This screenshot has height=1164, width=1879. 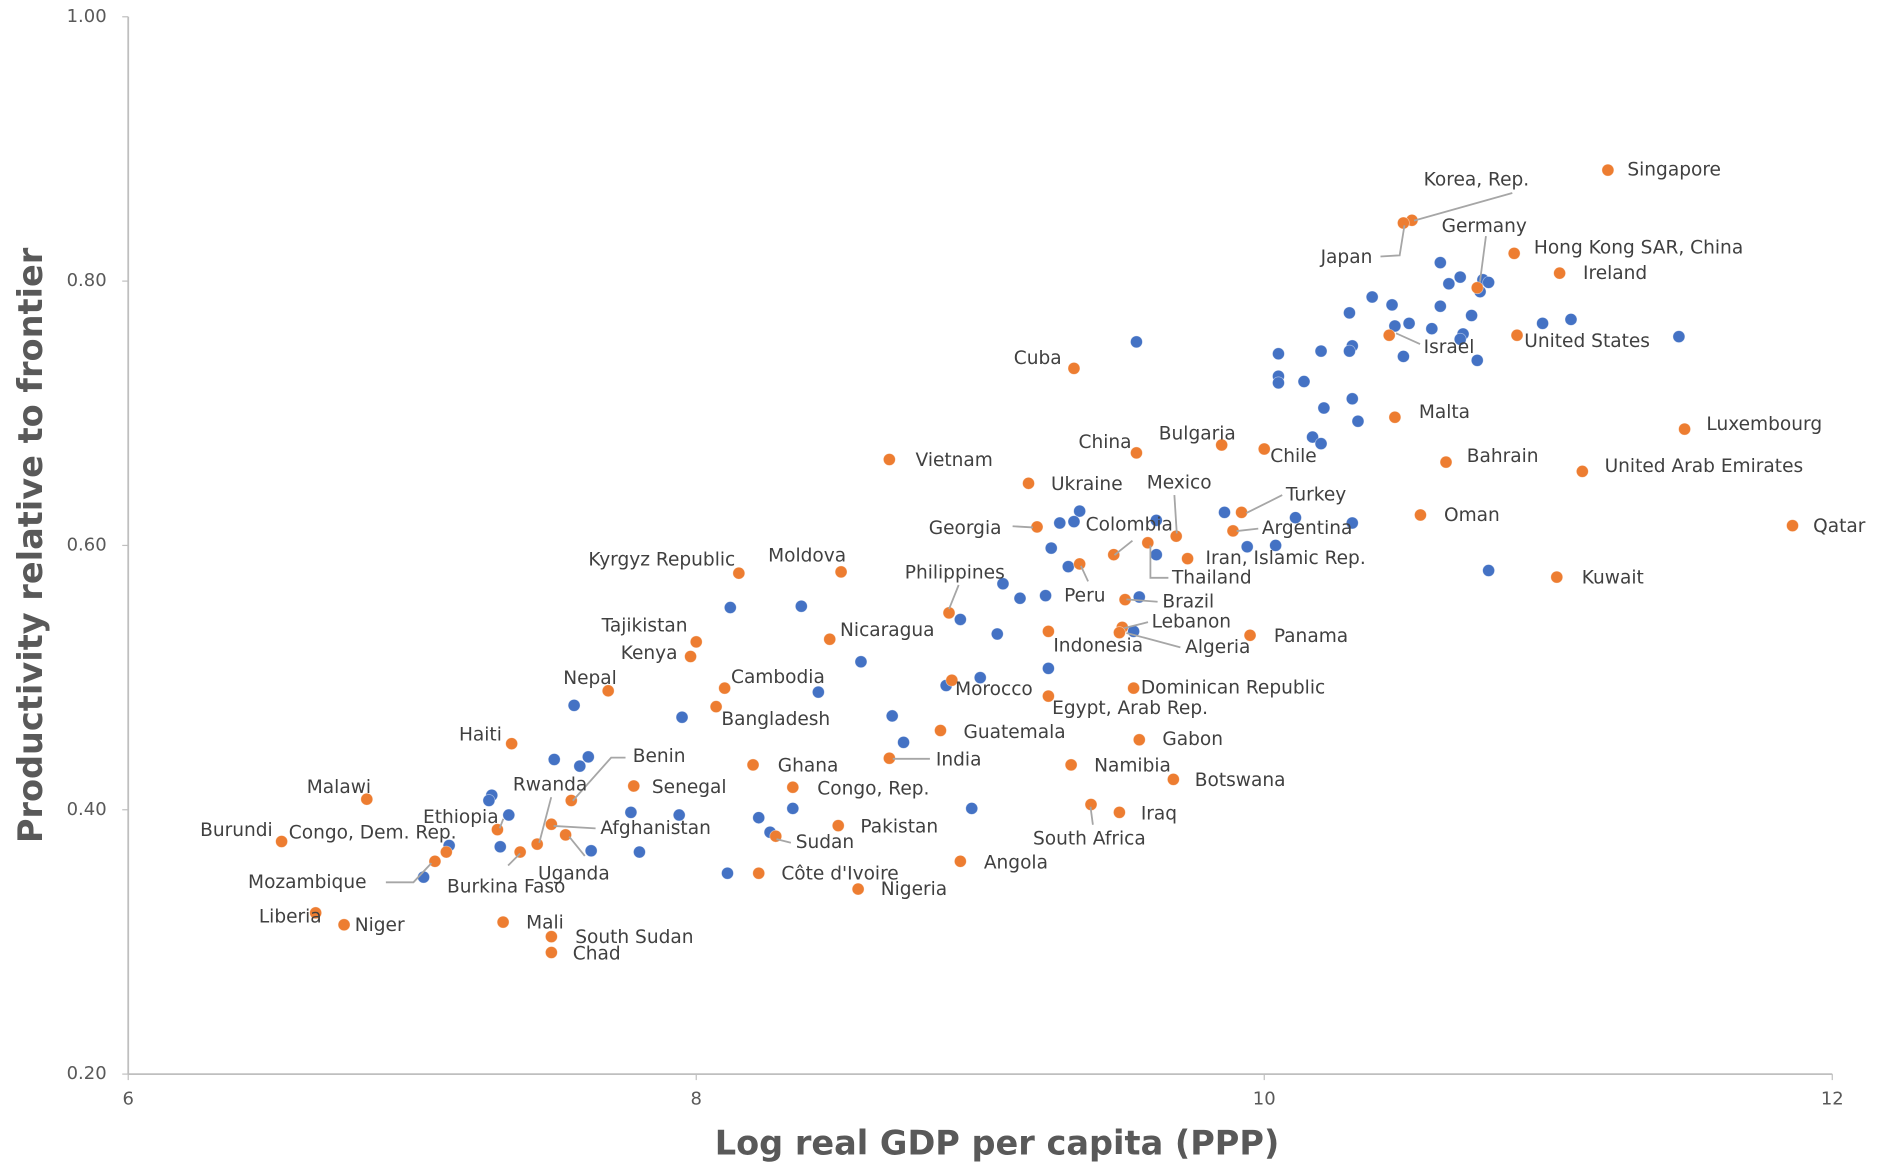 What do you see at coordinates (87, 16) in the screenshot?
I see `y-tick-label: 1.00` at bounding box center [87, 16].